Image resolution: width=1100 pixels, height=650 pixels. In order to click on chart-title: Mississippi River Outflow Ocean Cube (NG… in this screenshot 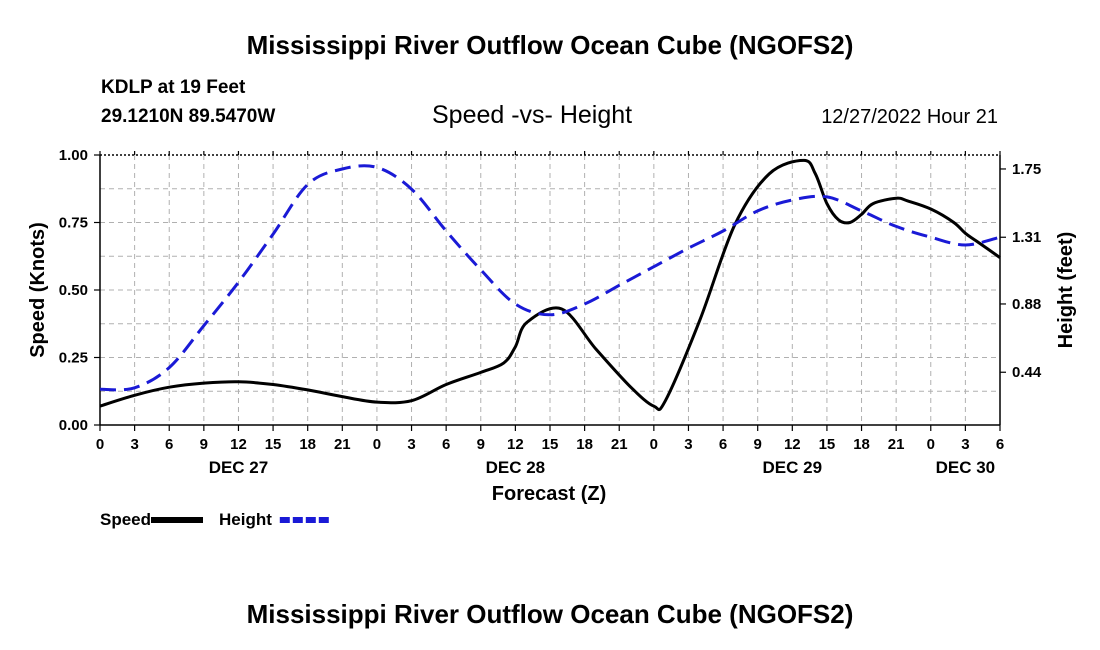, I will do `click(550, 45)`.